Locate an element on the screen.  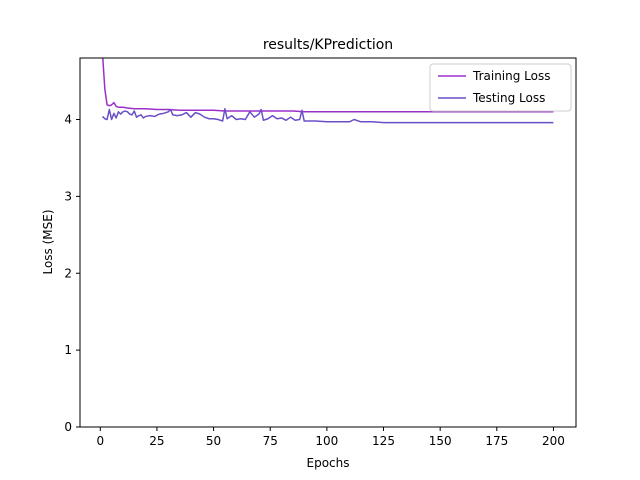
x-tick-label: 150 is located at coordinates (440, 441).